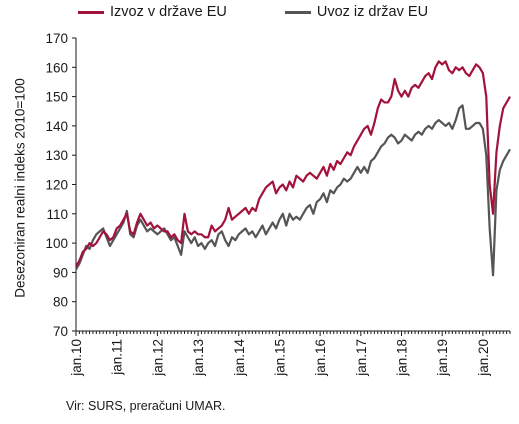  I want to click on legend-swatch-import, so click(297, 12).